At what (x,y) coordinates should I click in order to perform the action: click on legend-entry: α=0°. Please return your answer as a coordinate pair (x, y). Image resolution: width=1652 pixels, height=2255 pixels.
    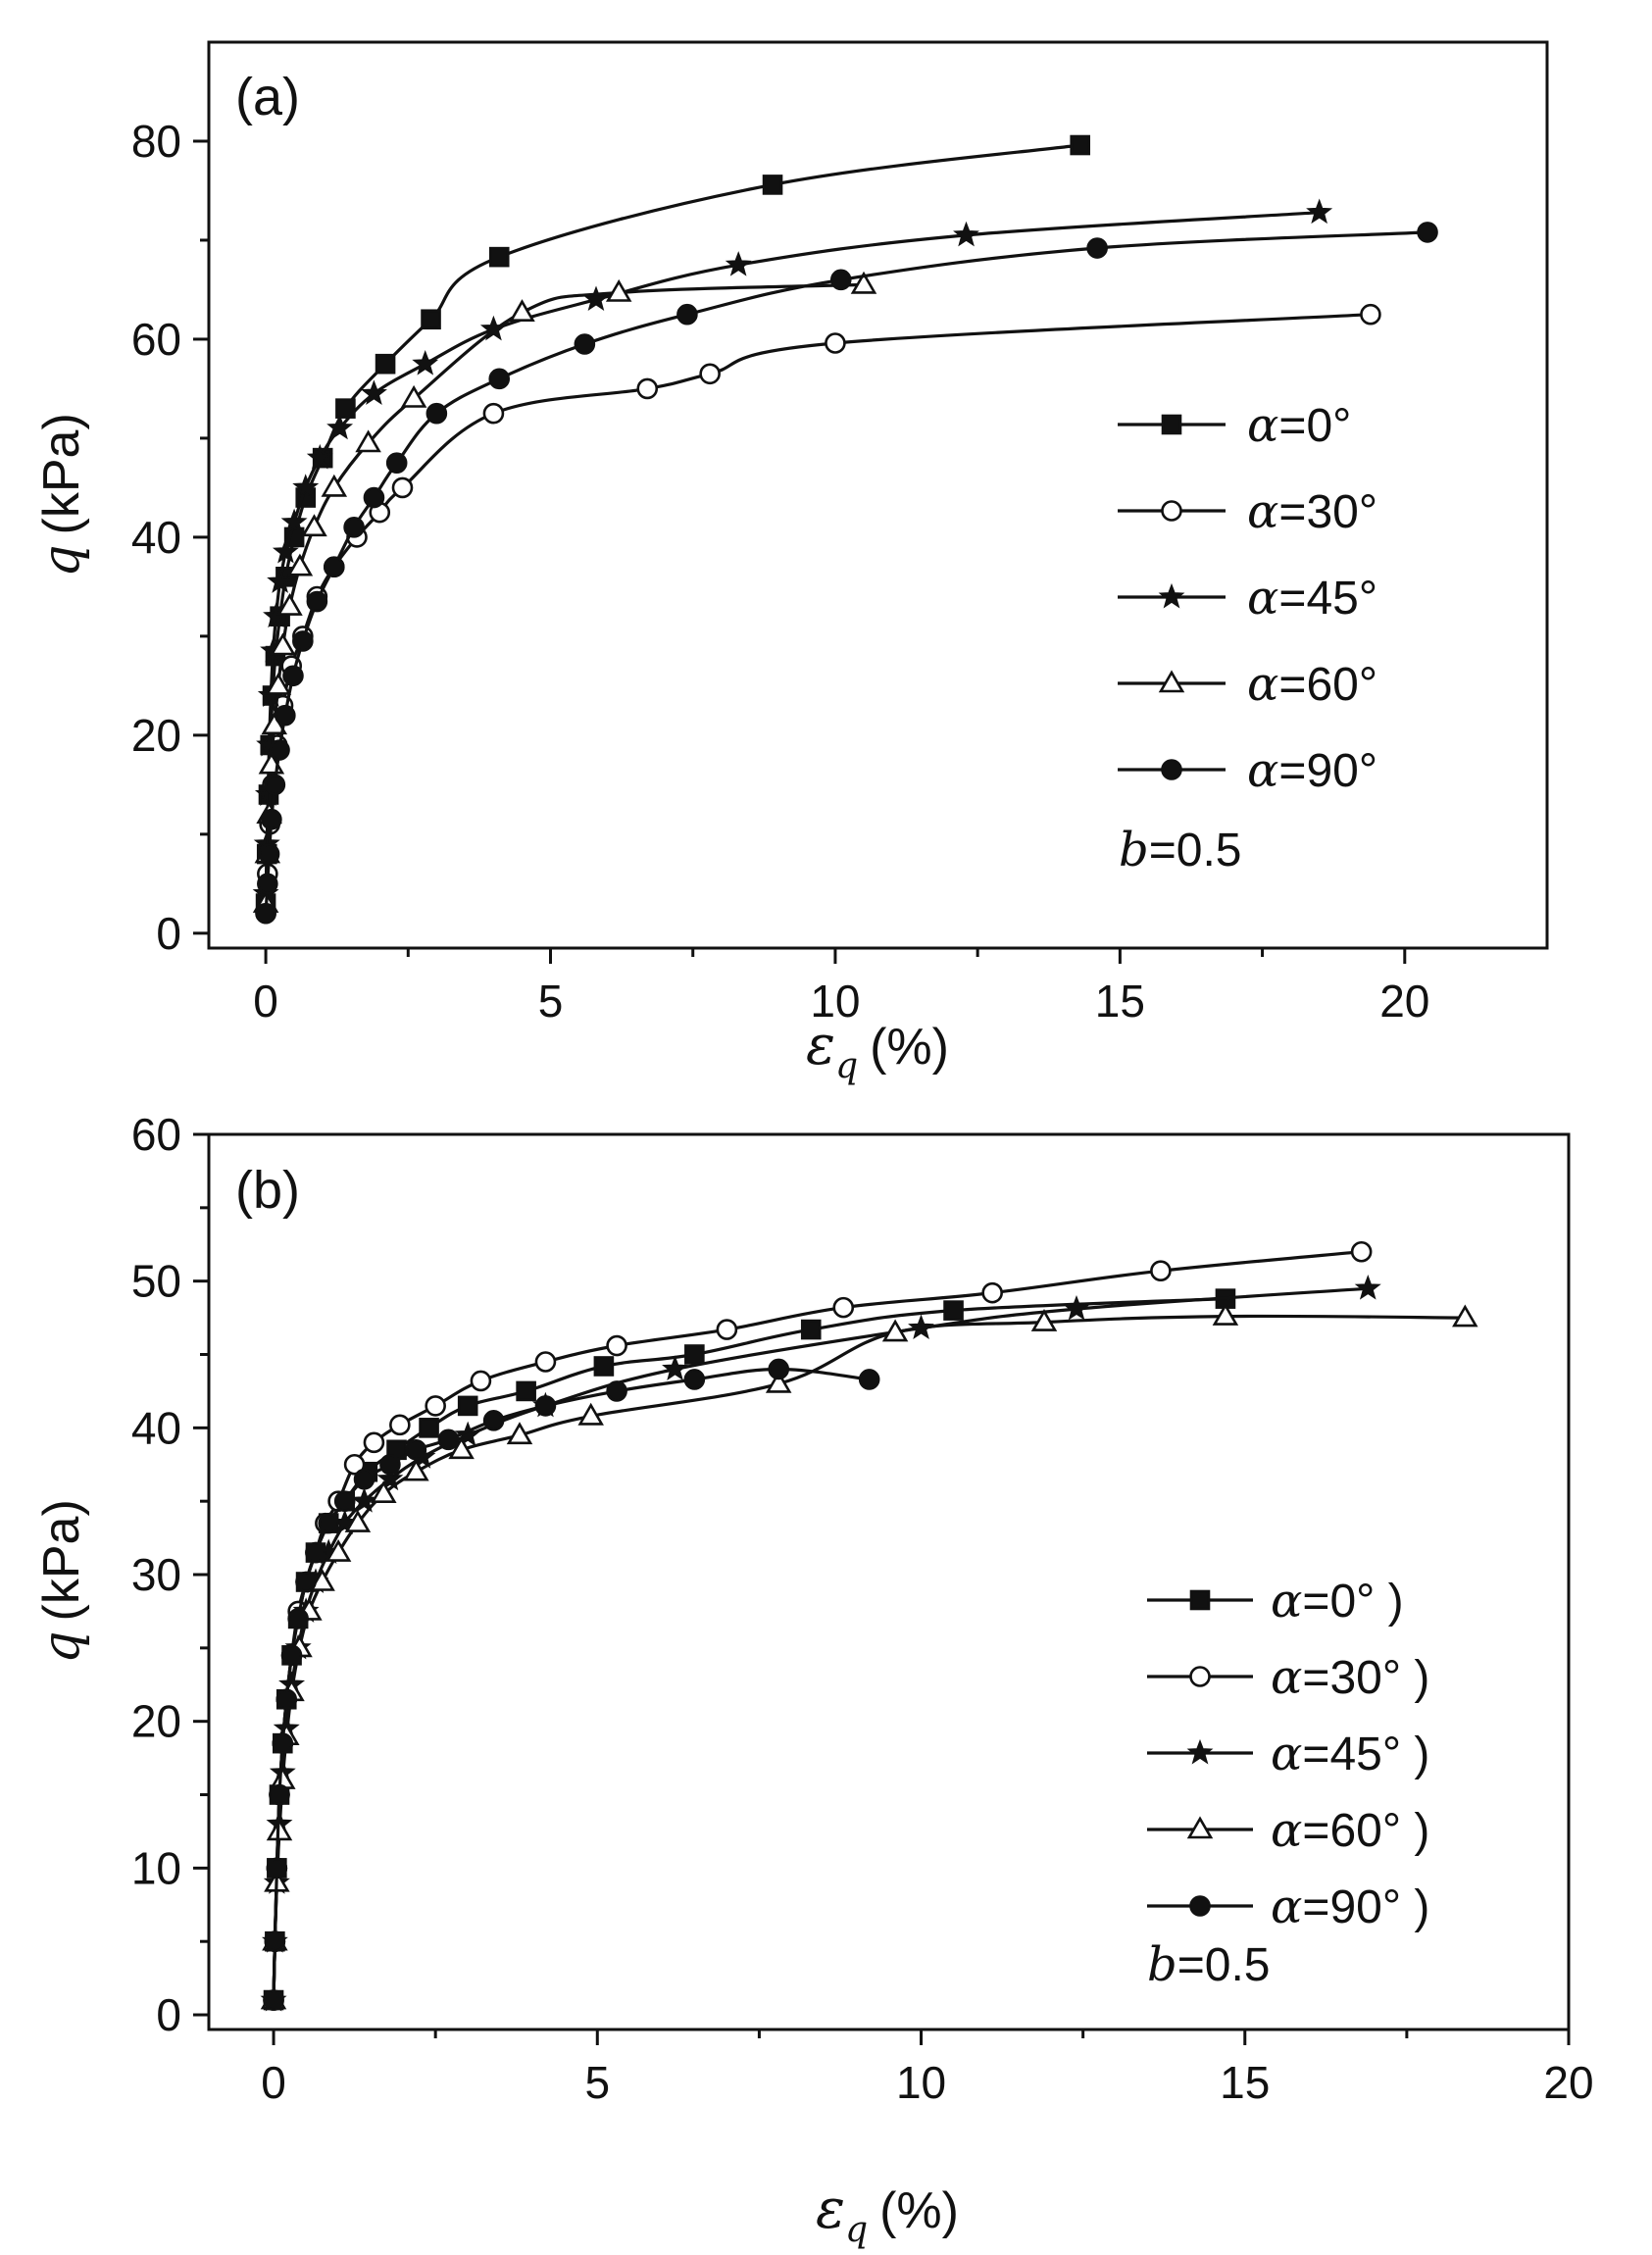
    Looking at the image, I should click on (1234, 425).